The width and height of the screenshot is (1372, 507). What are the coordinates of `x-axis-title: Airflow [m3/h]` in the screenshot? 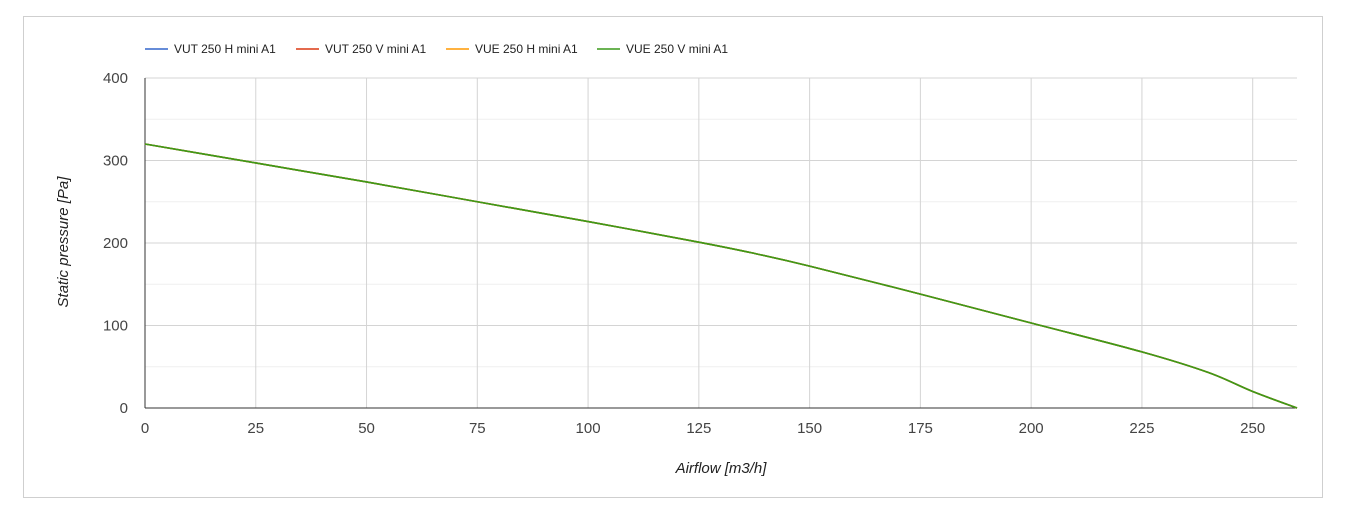 It's located at (721, 468).